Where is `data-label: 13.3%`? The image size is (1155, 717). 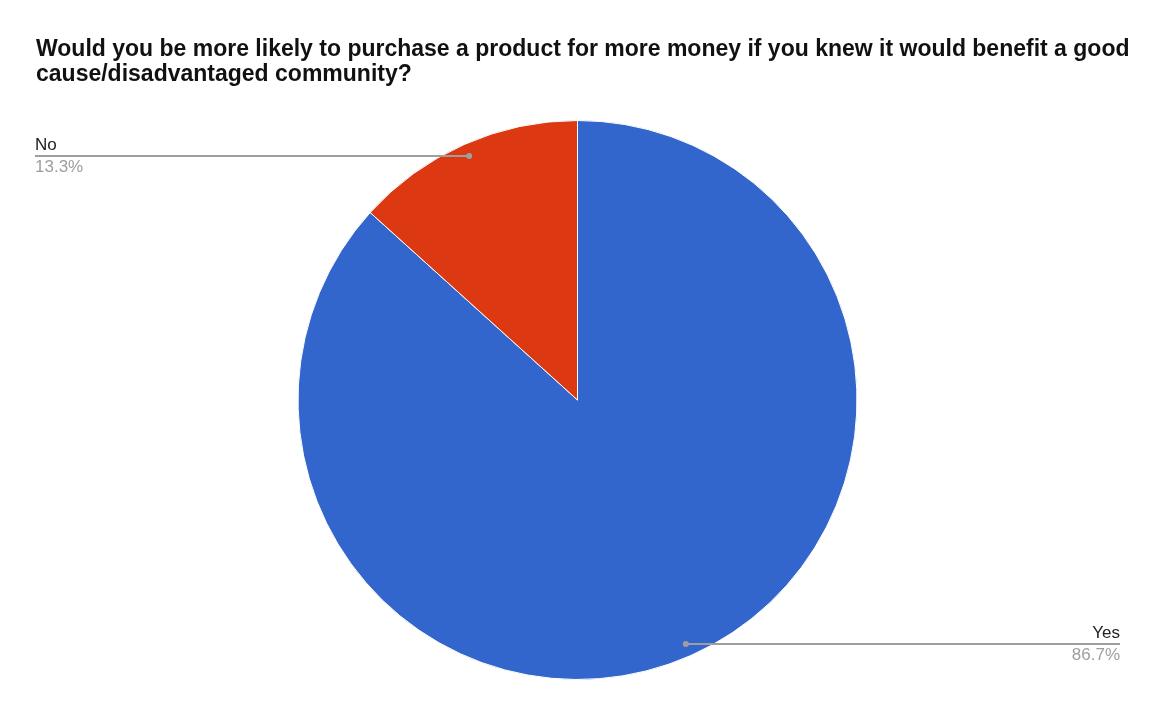 data-label: 13.3% is located at coordinates (59, 167).